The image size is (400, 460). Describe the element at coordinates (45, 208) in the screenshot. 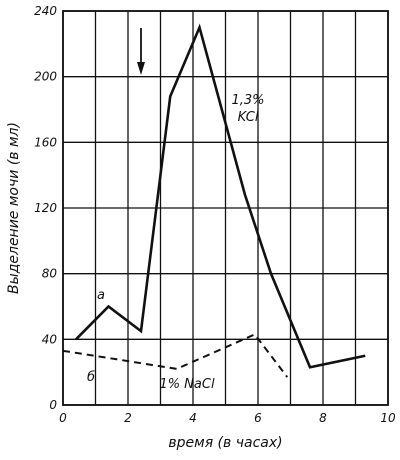

I see `y-tick-label: 120` at that location.